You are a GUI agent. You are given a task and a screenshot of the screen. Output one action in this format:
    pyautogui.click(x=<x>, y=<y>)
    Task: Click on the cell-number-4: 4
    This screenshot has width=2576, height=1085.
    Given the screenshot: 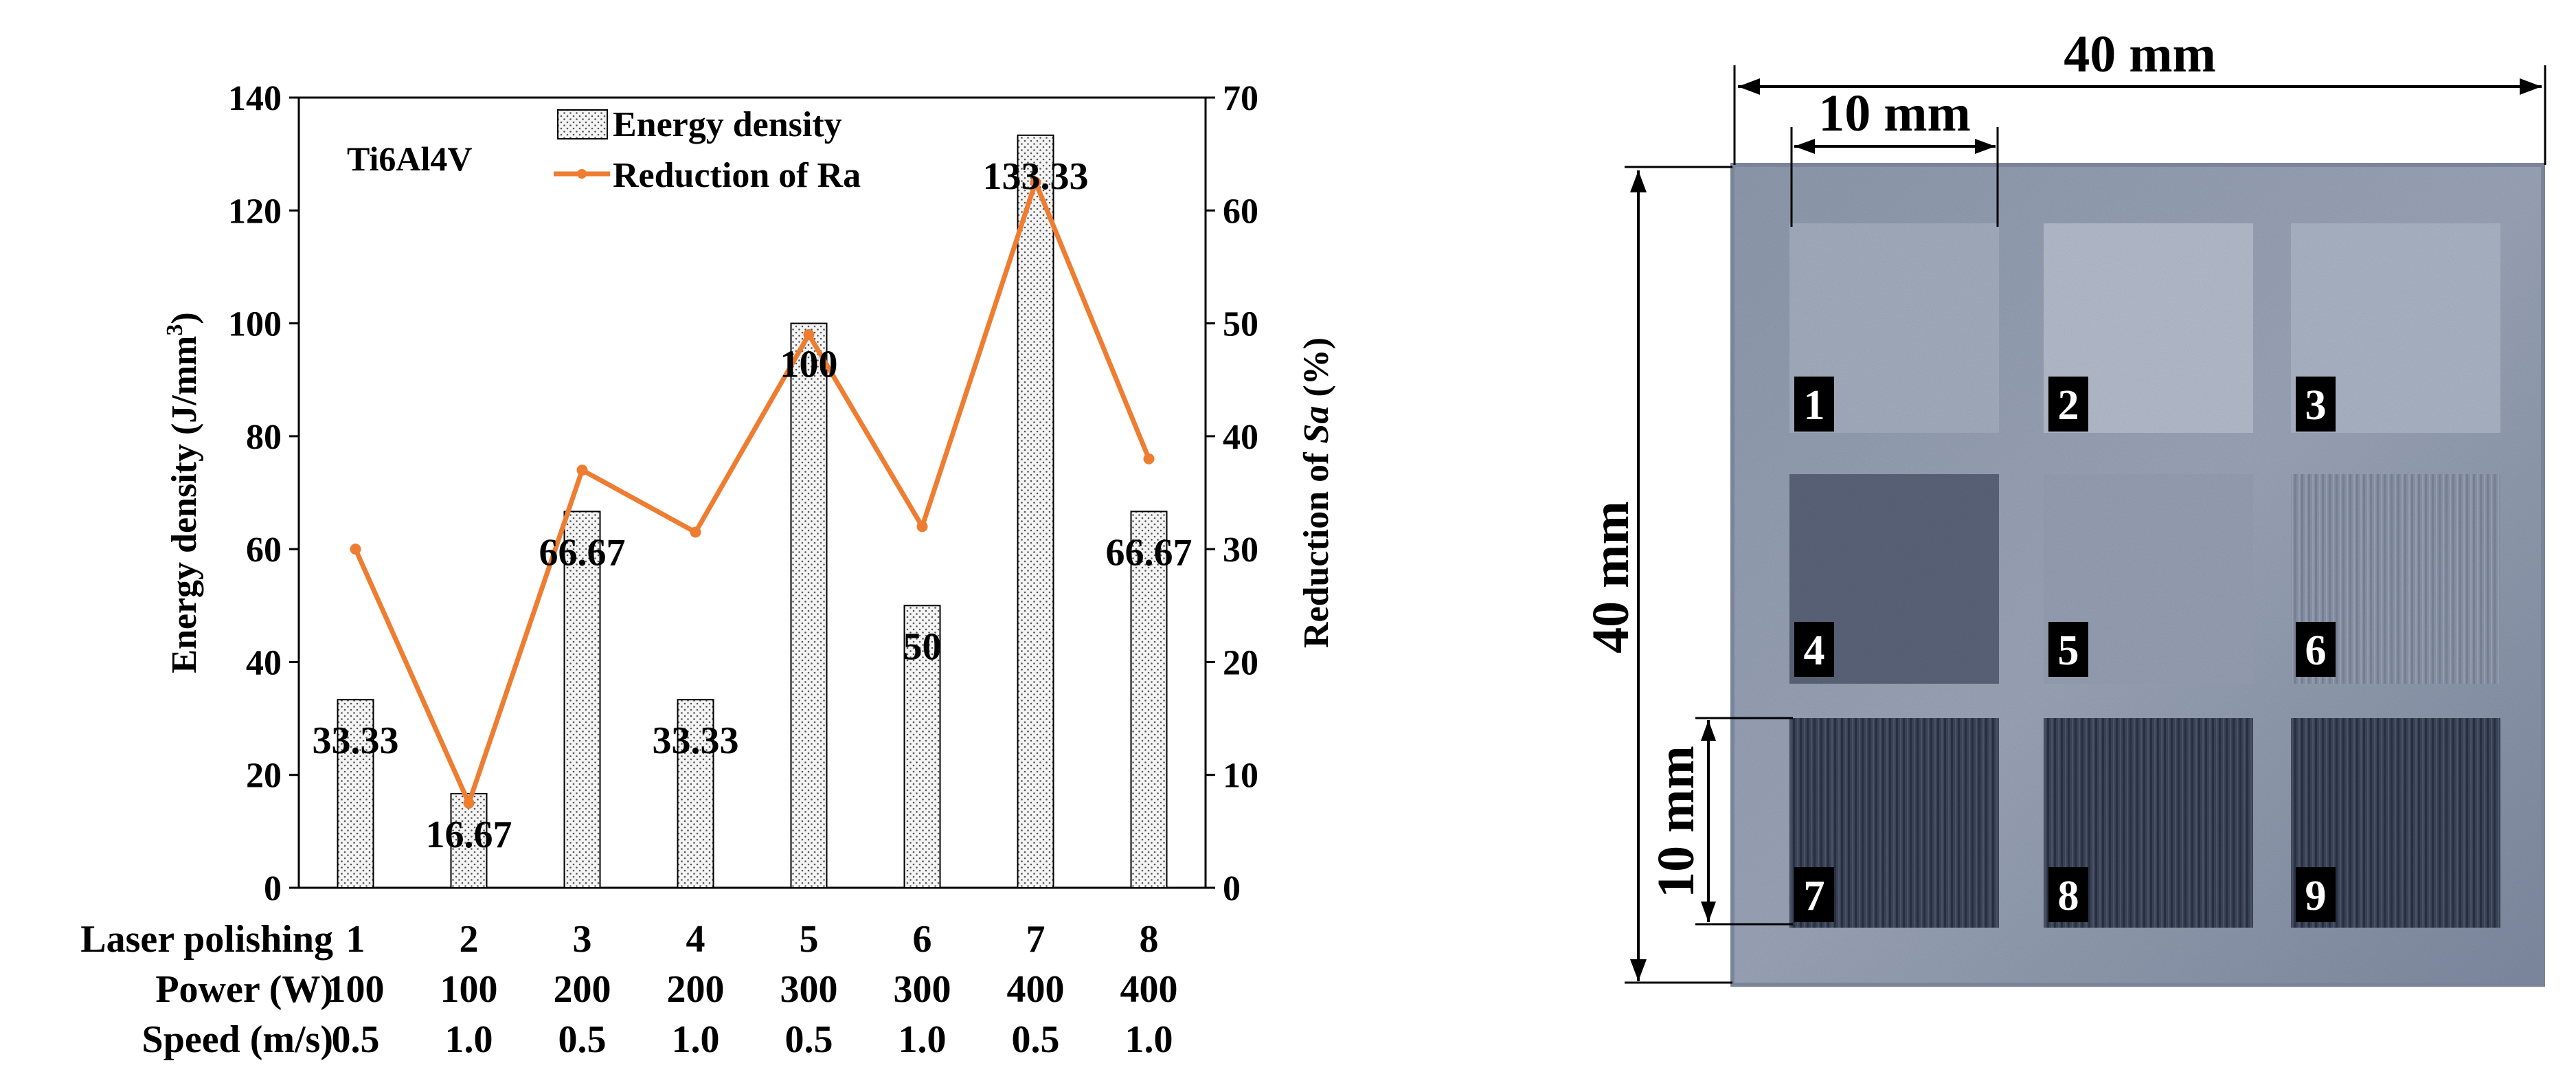 What is the action you would take?
    pyautogui.click(x=1814, y=650)
    